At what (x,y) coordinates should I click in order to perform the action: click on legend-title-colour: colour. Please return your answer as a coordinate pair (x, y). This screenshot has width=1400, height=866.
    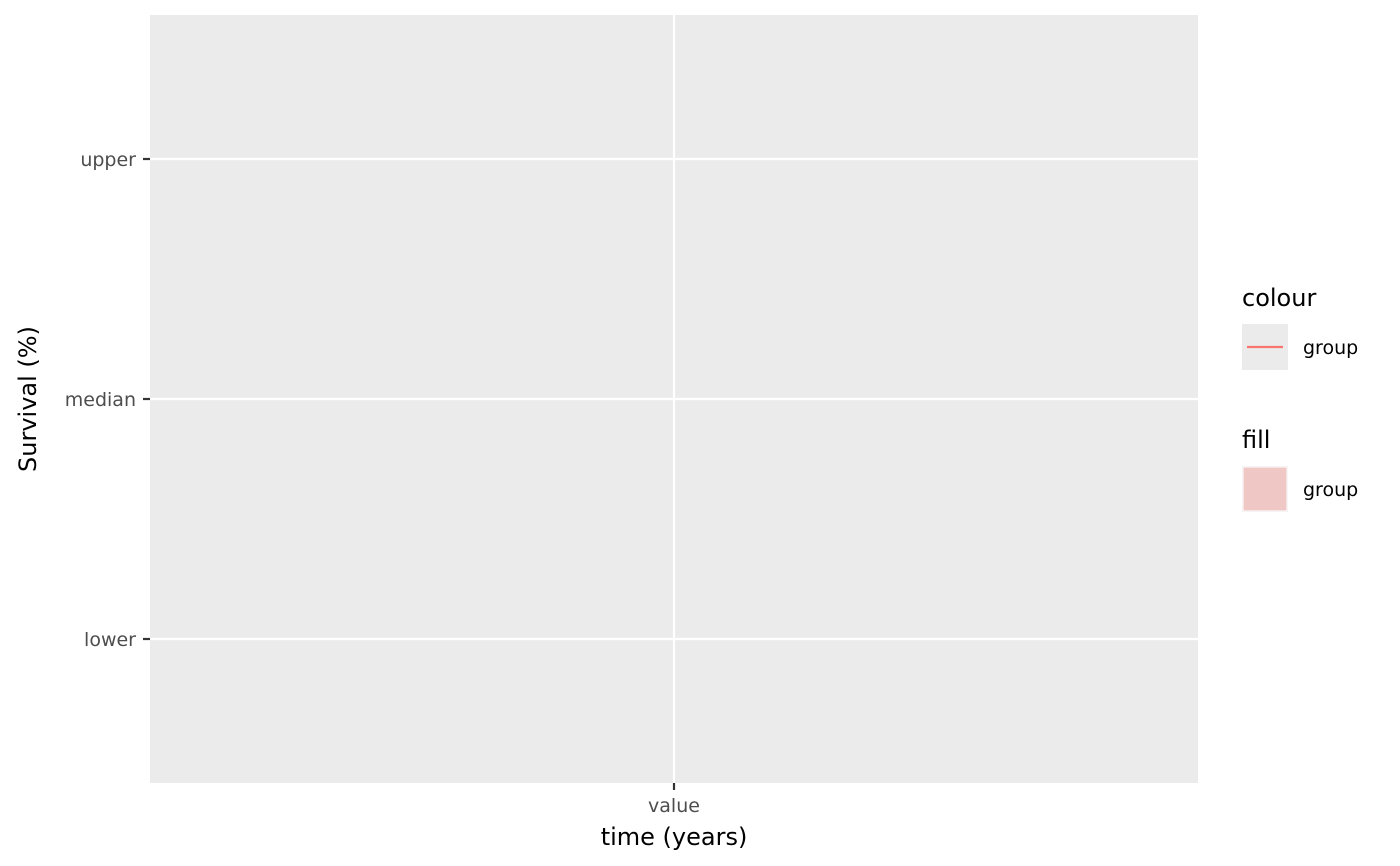
    Looking at the image, I should click on (1279, 298).